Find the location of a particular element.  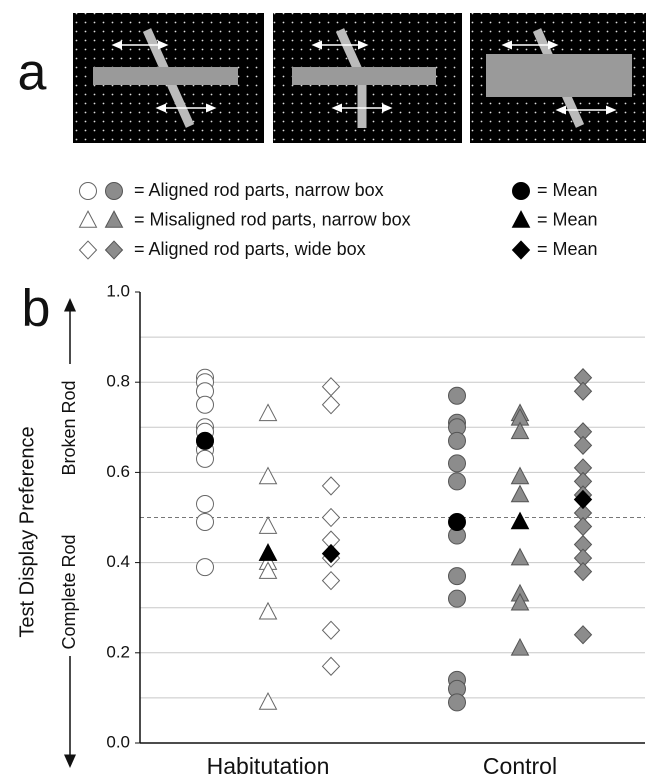

annotation: Broken Rod is located at coordinates (69, 427).